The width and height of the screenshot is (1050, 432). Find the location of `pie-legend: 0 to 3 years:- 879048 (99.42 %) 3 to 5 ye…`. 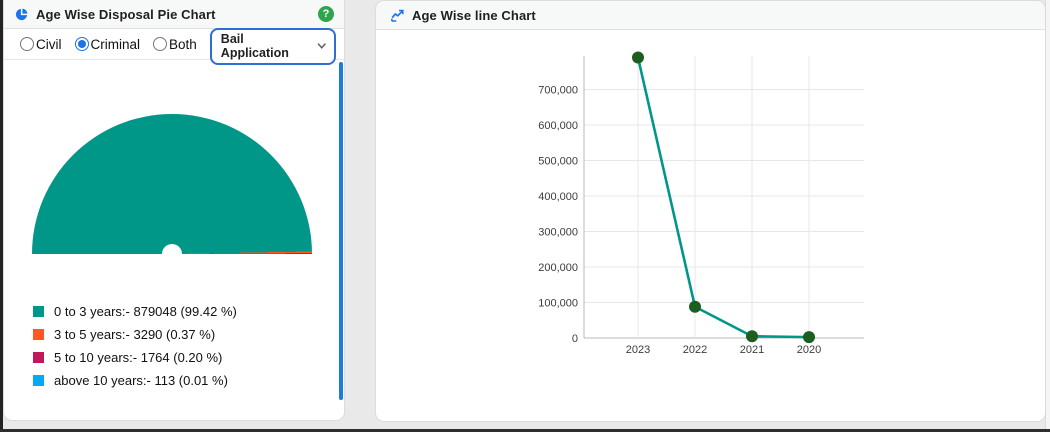

pie-legend: 0 to 3 years:- 879048 (99.42 %) 3 to 5 ye… is located at coordinates (135, 346).